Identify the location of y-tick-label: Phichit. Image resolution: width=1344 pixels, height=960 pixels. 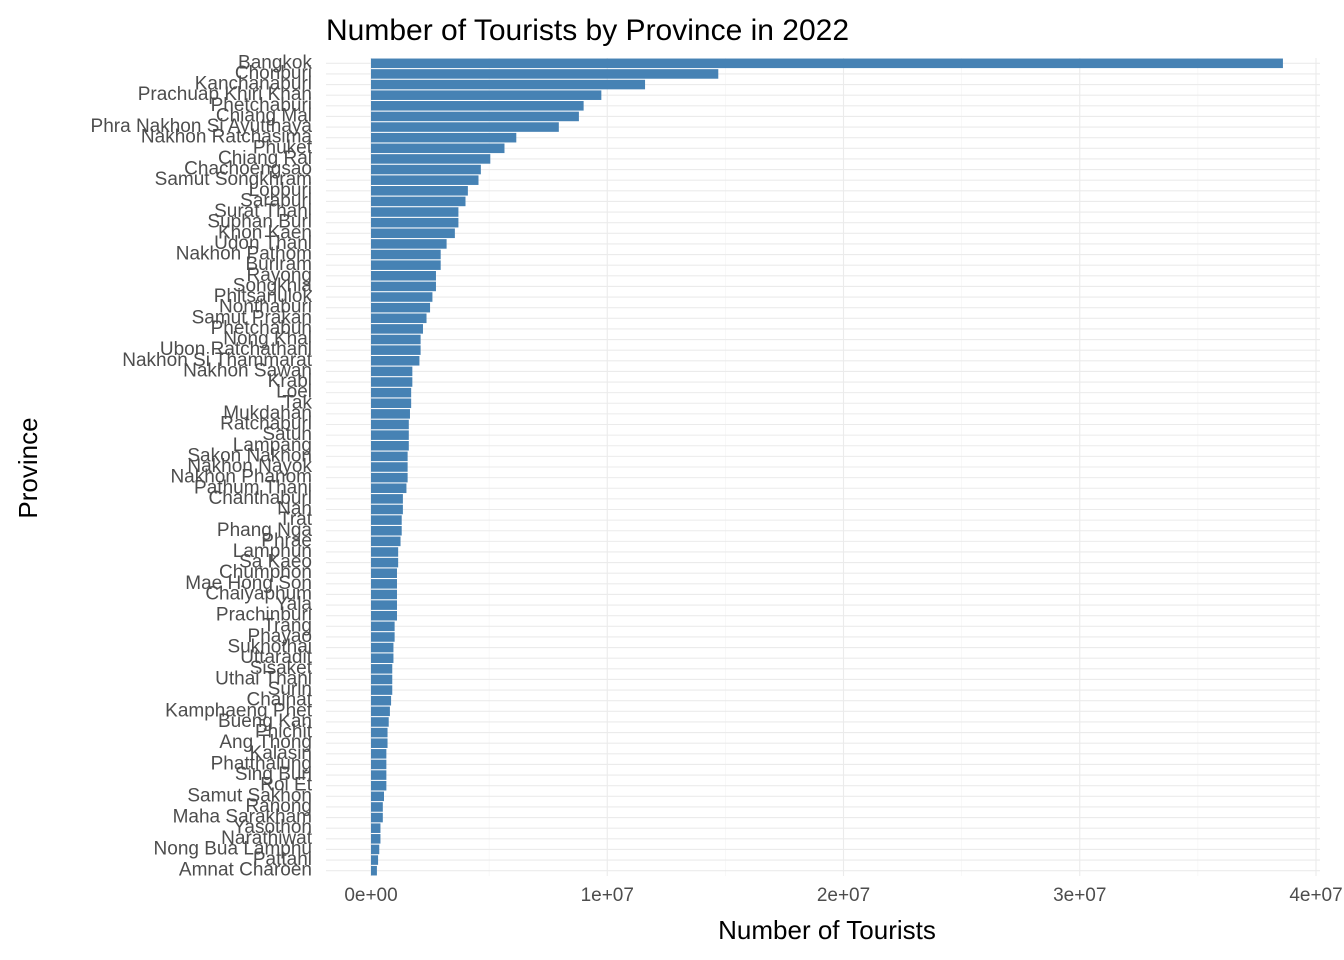
(284, 732).